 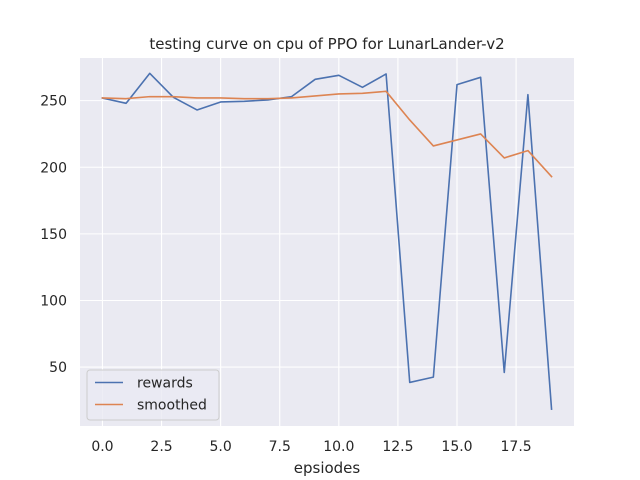 What do you see at coordinates (280, 447) in the screenshot?
I see `x-tick-label: 7.5` at bounding box center [280, 447].